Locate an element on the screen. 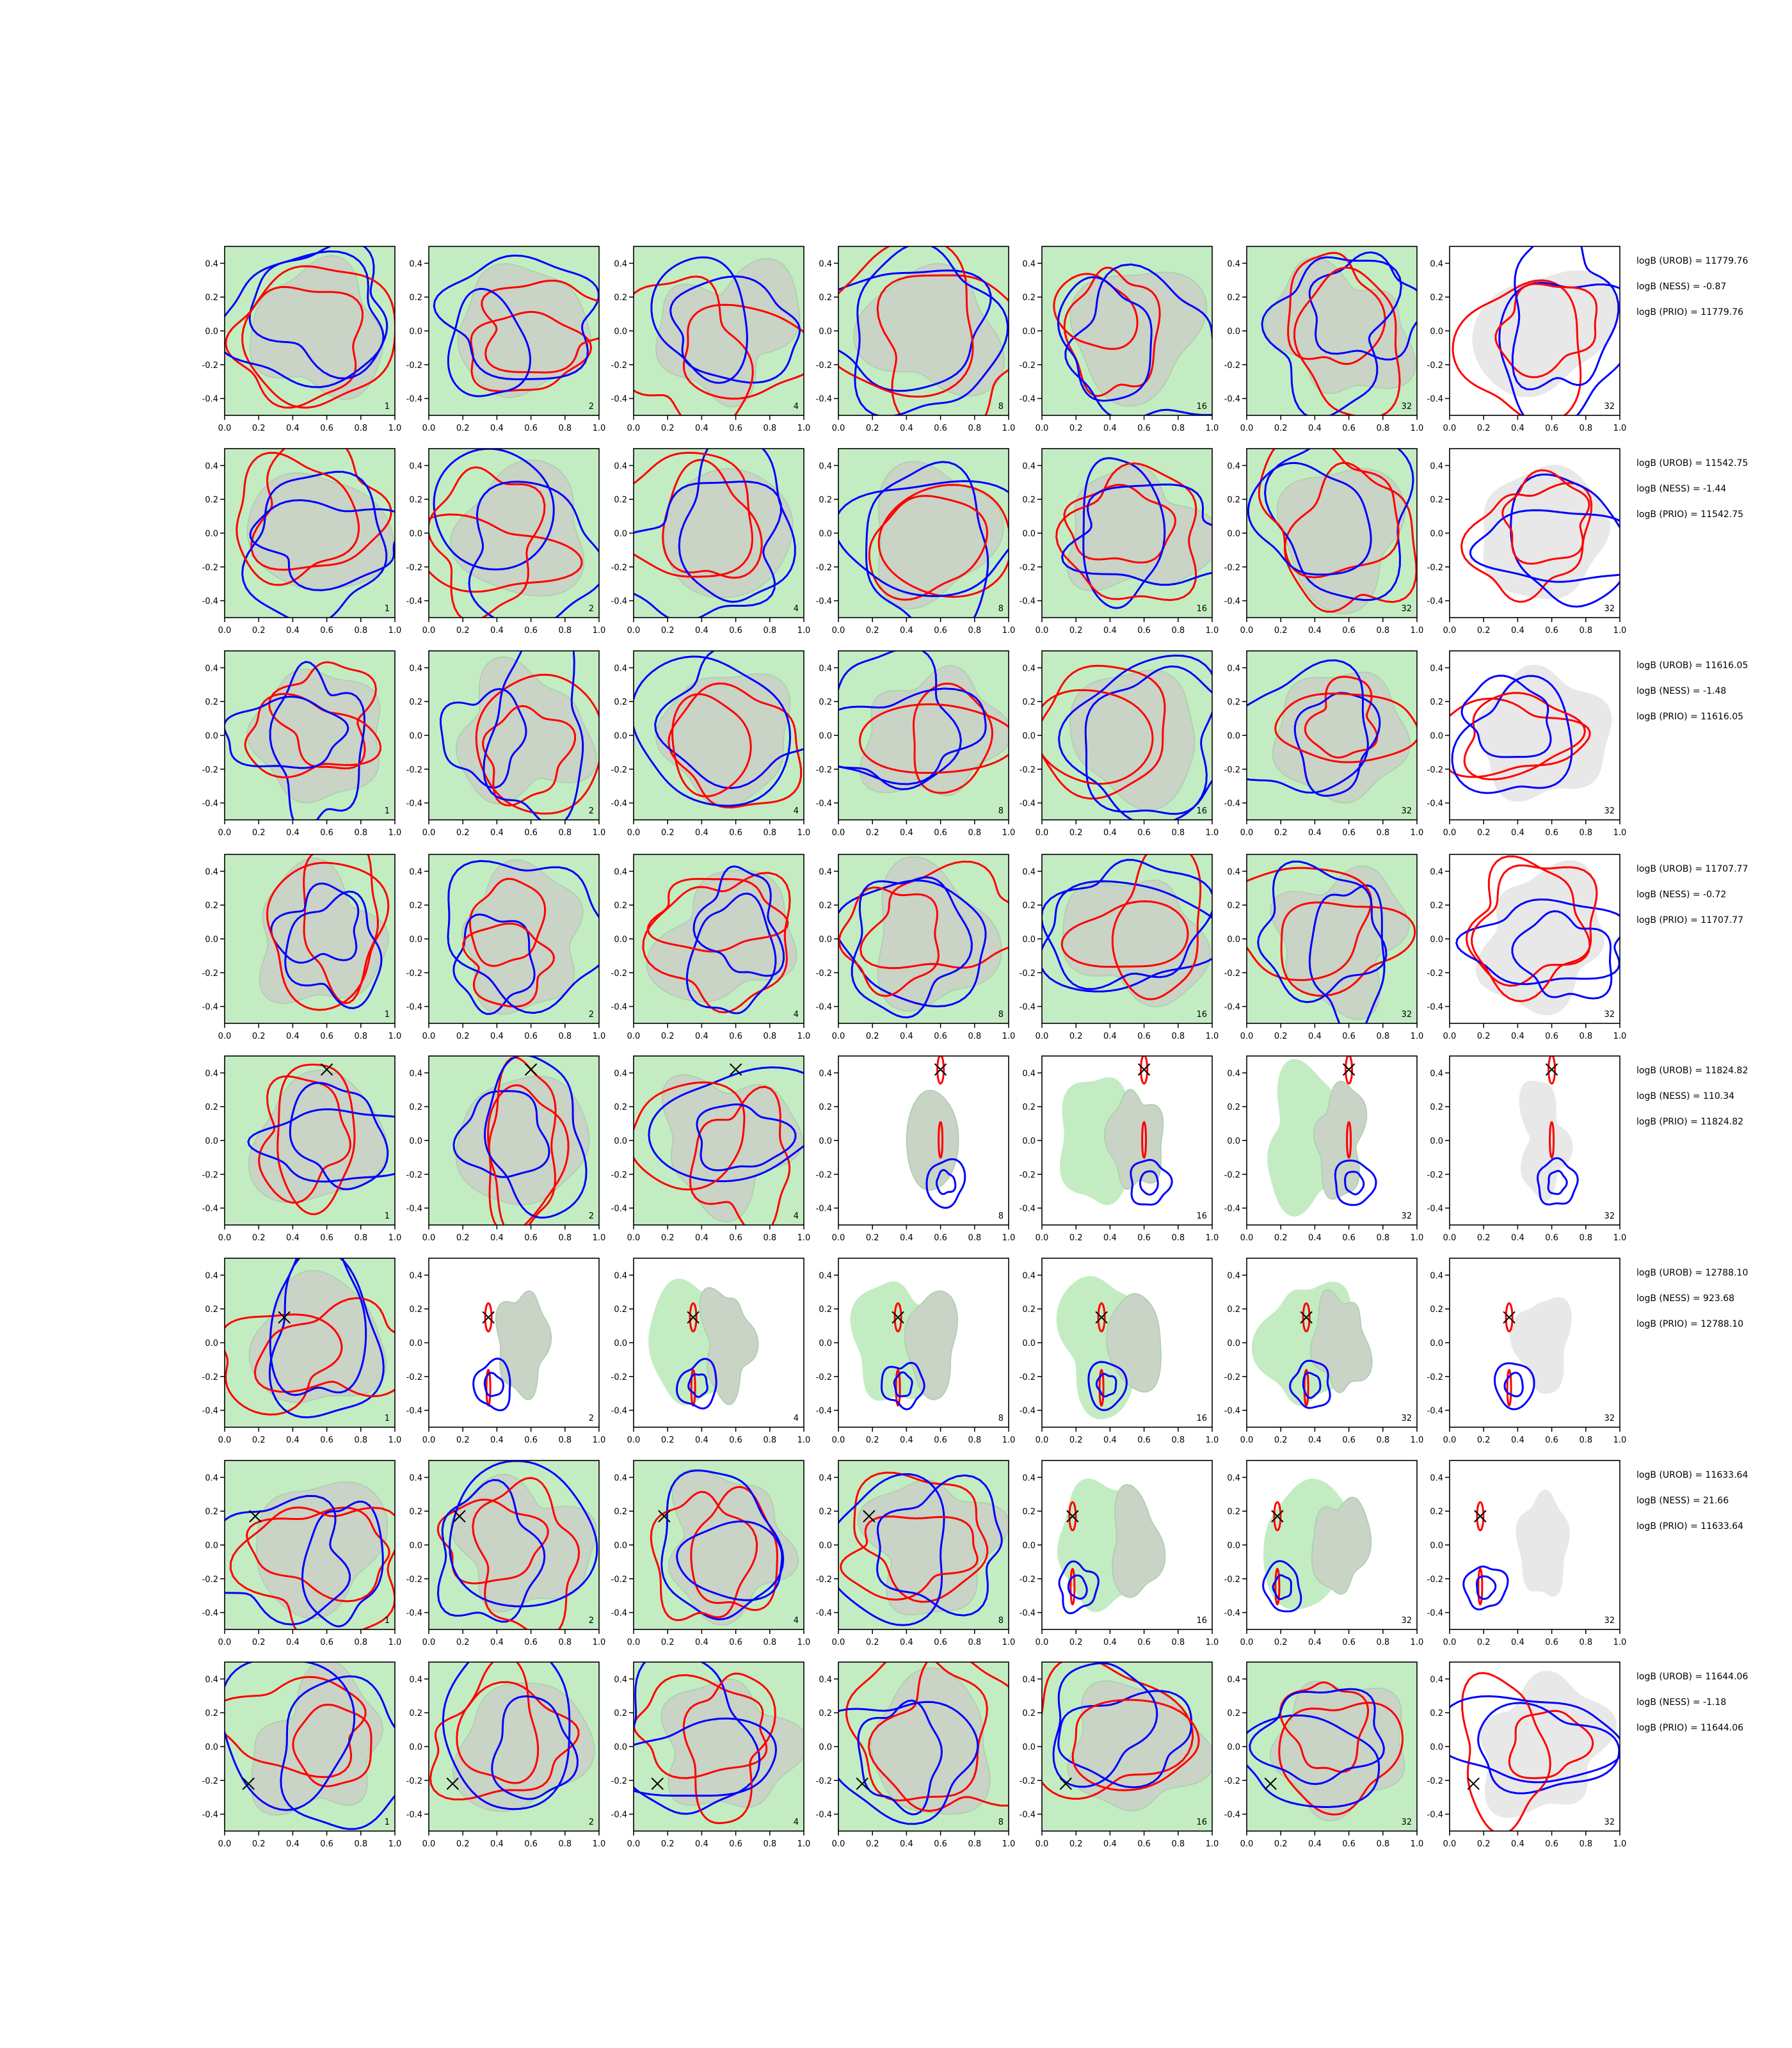  panel-label: 32 is located at coordinates (1406, 609).